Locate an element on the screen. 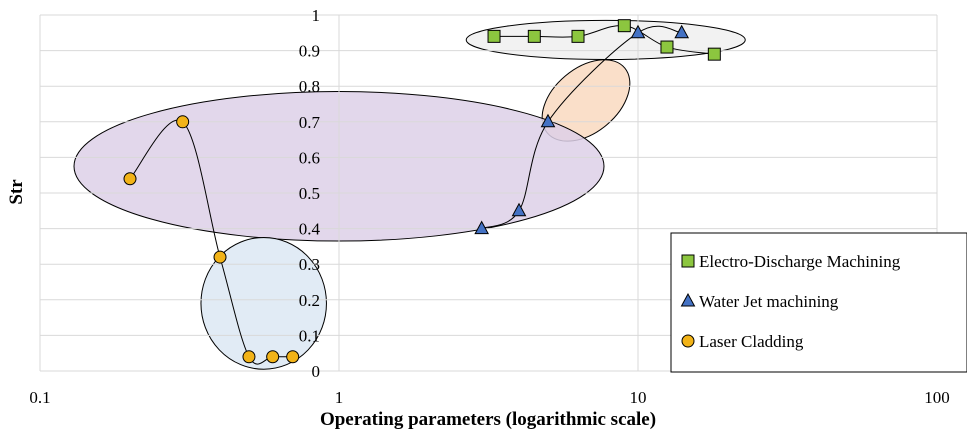  x-tick-label: 1 is located at coordinates (339, 397).